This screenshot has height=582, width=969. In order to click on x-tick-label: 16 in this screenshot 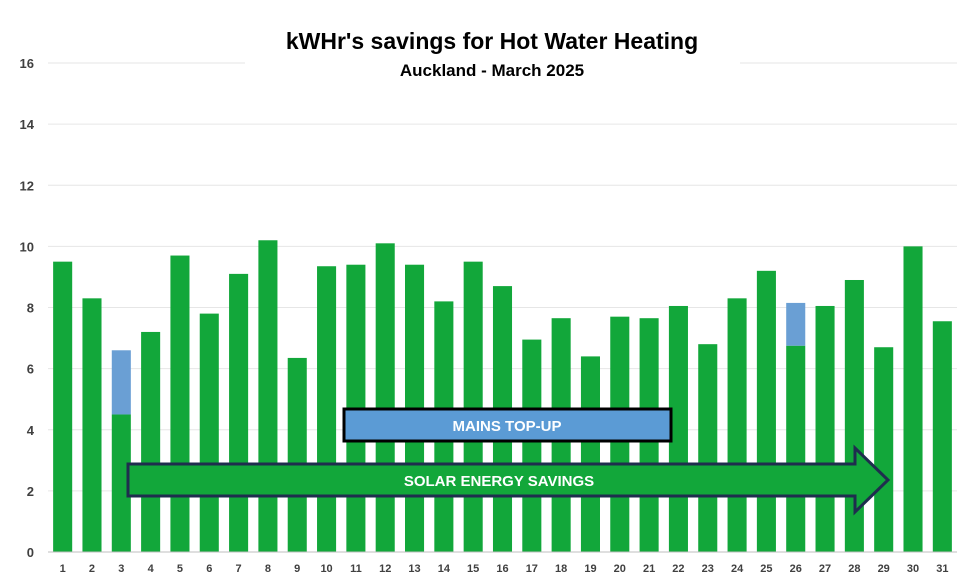, I will do `click(502, 569)`.